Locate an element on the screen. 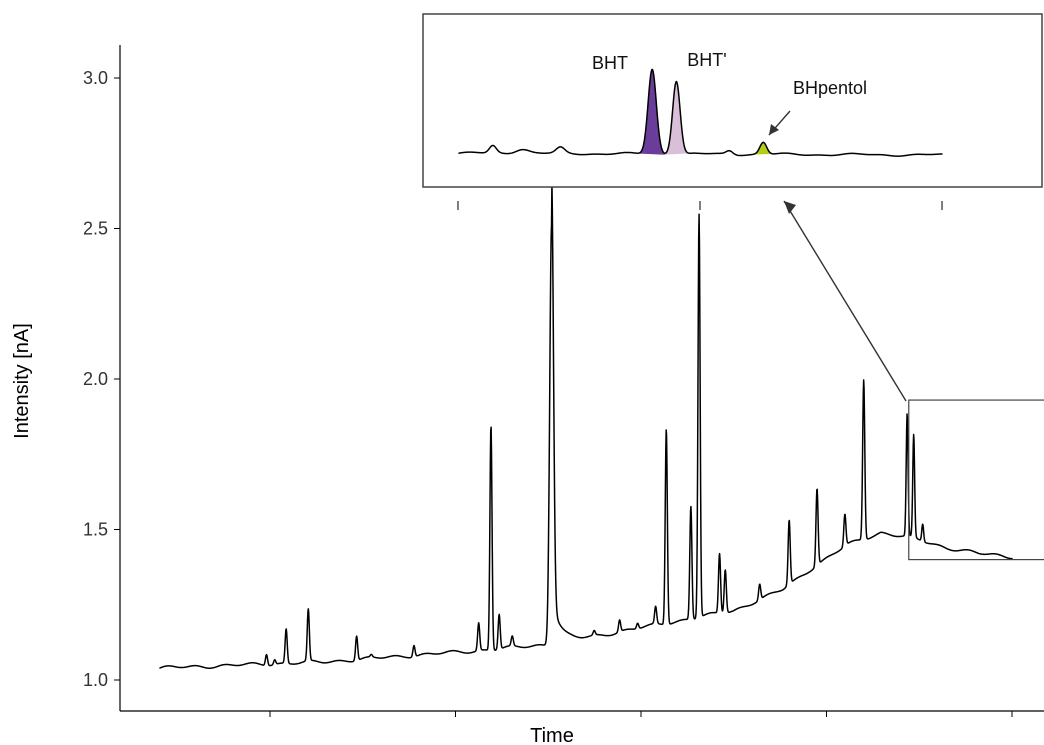 This screenshot has width=1044, height=745. y-tick-label: 1.5 is located at coordinates (95, 530).